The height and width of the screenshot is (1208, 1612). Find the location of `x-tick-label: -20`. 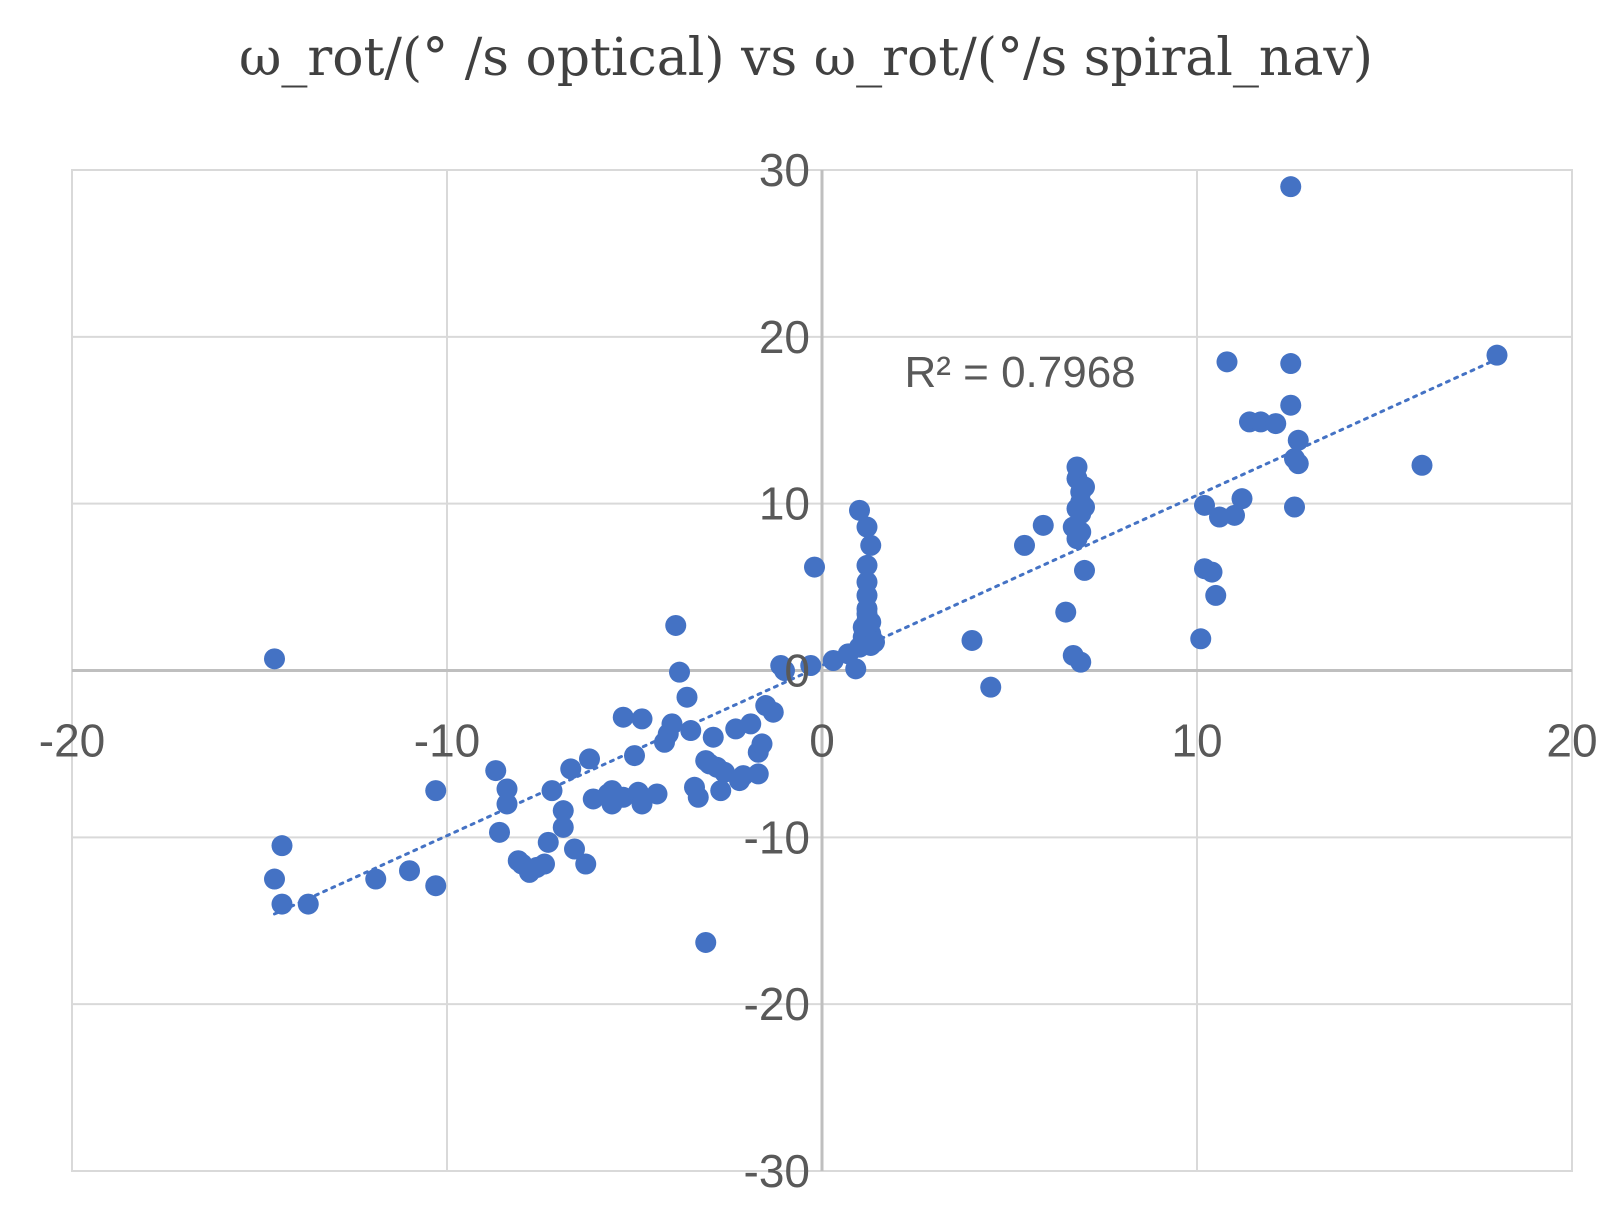

x-tick-label: -20 is located at coordinates (72, 741).